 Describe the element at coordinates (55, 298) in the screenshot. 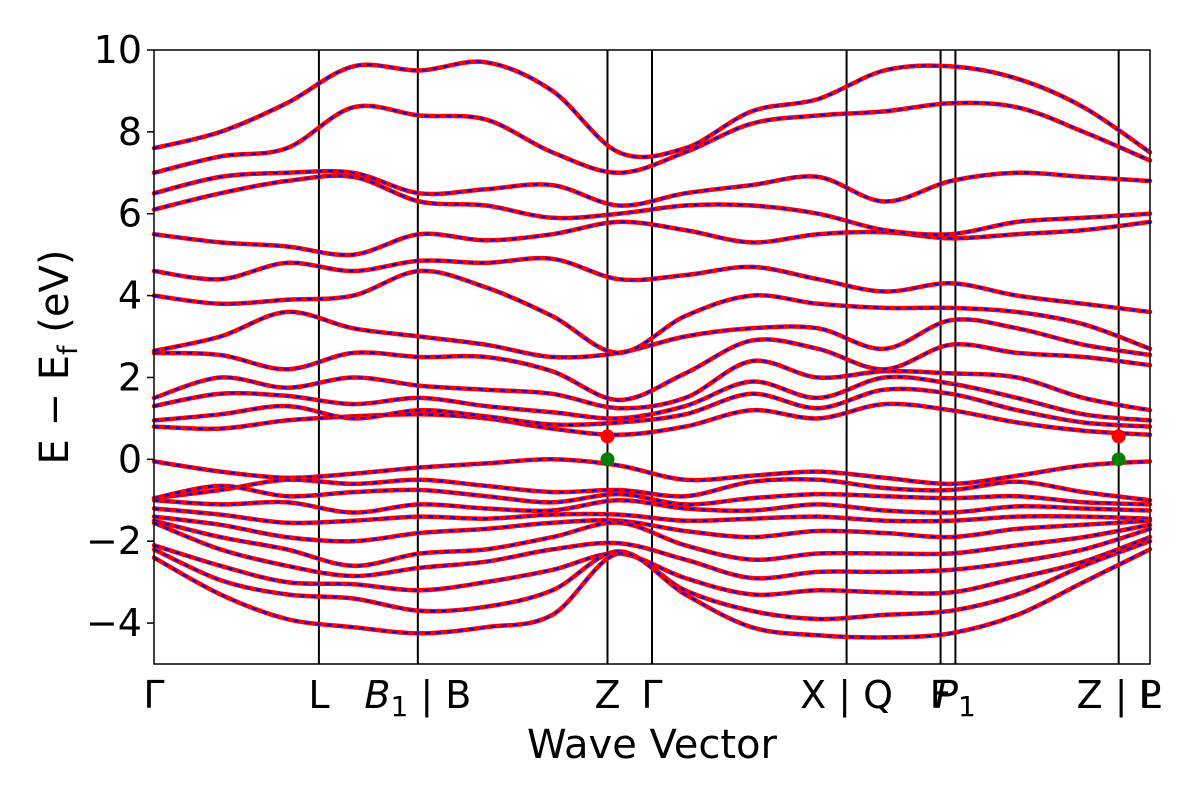

I see `y-axis-title-unit: (eV)` at that location.